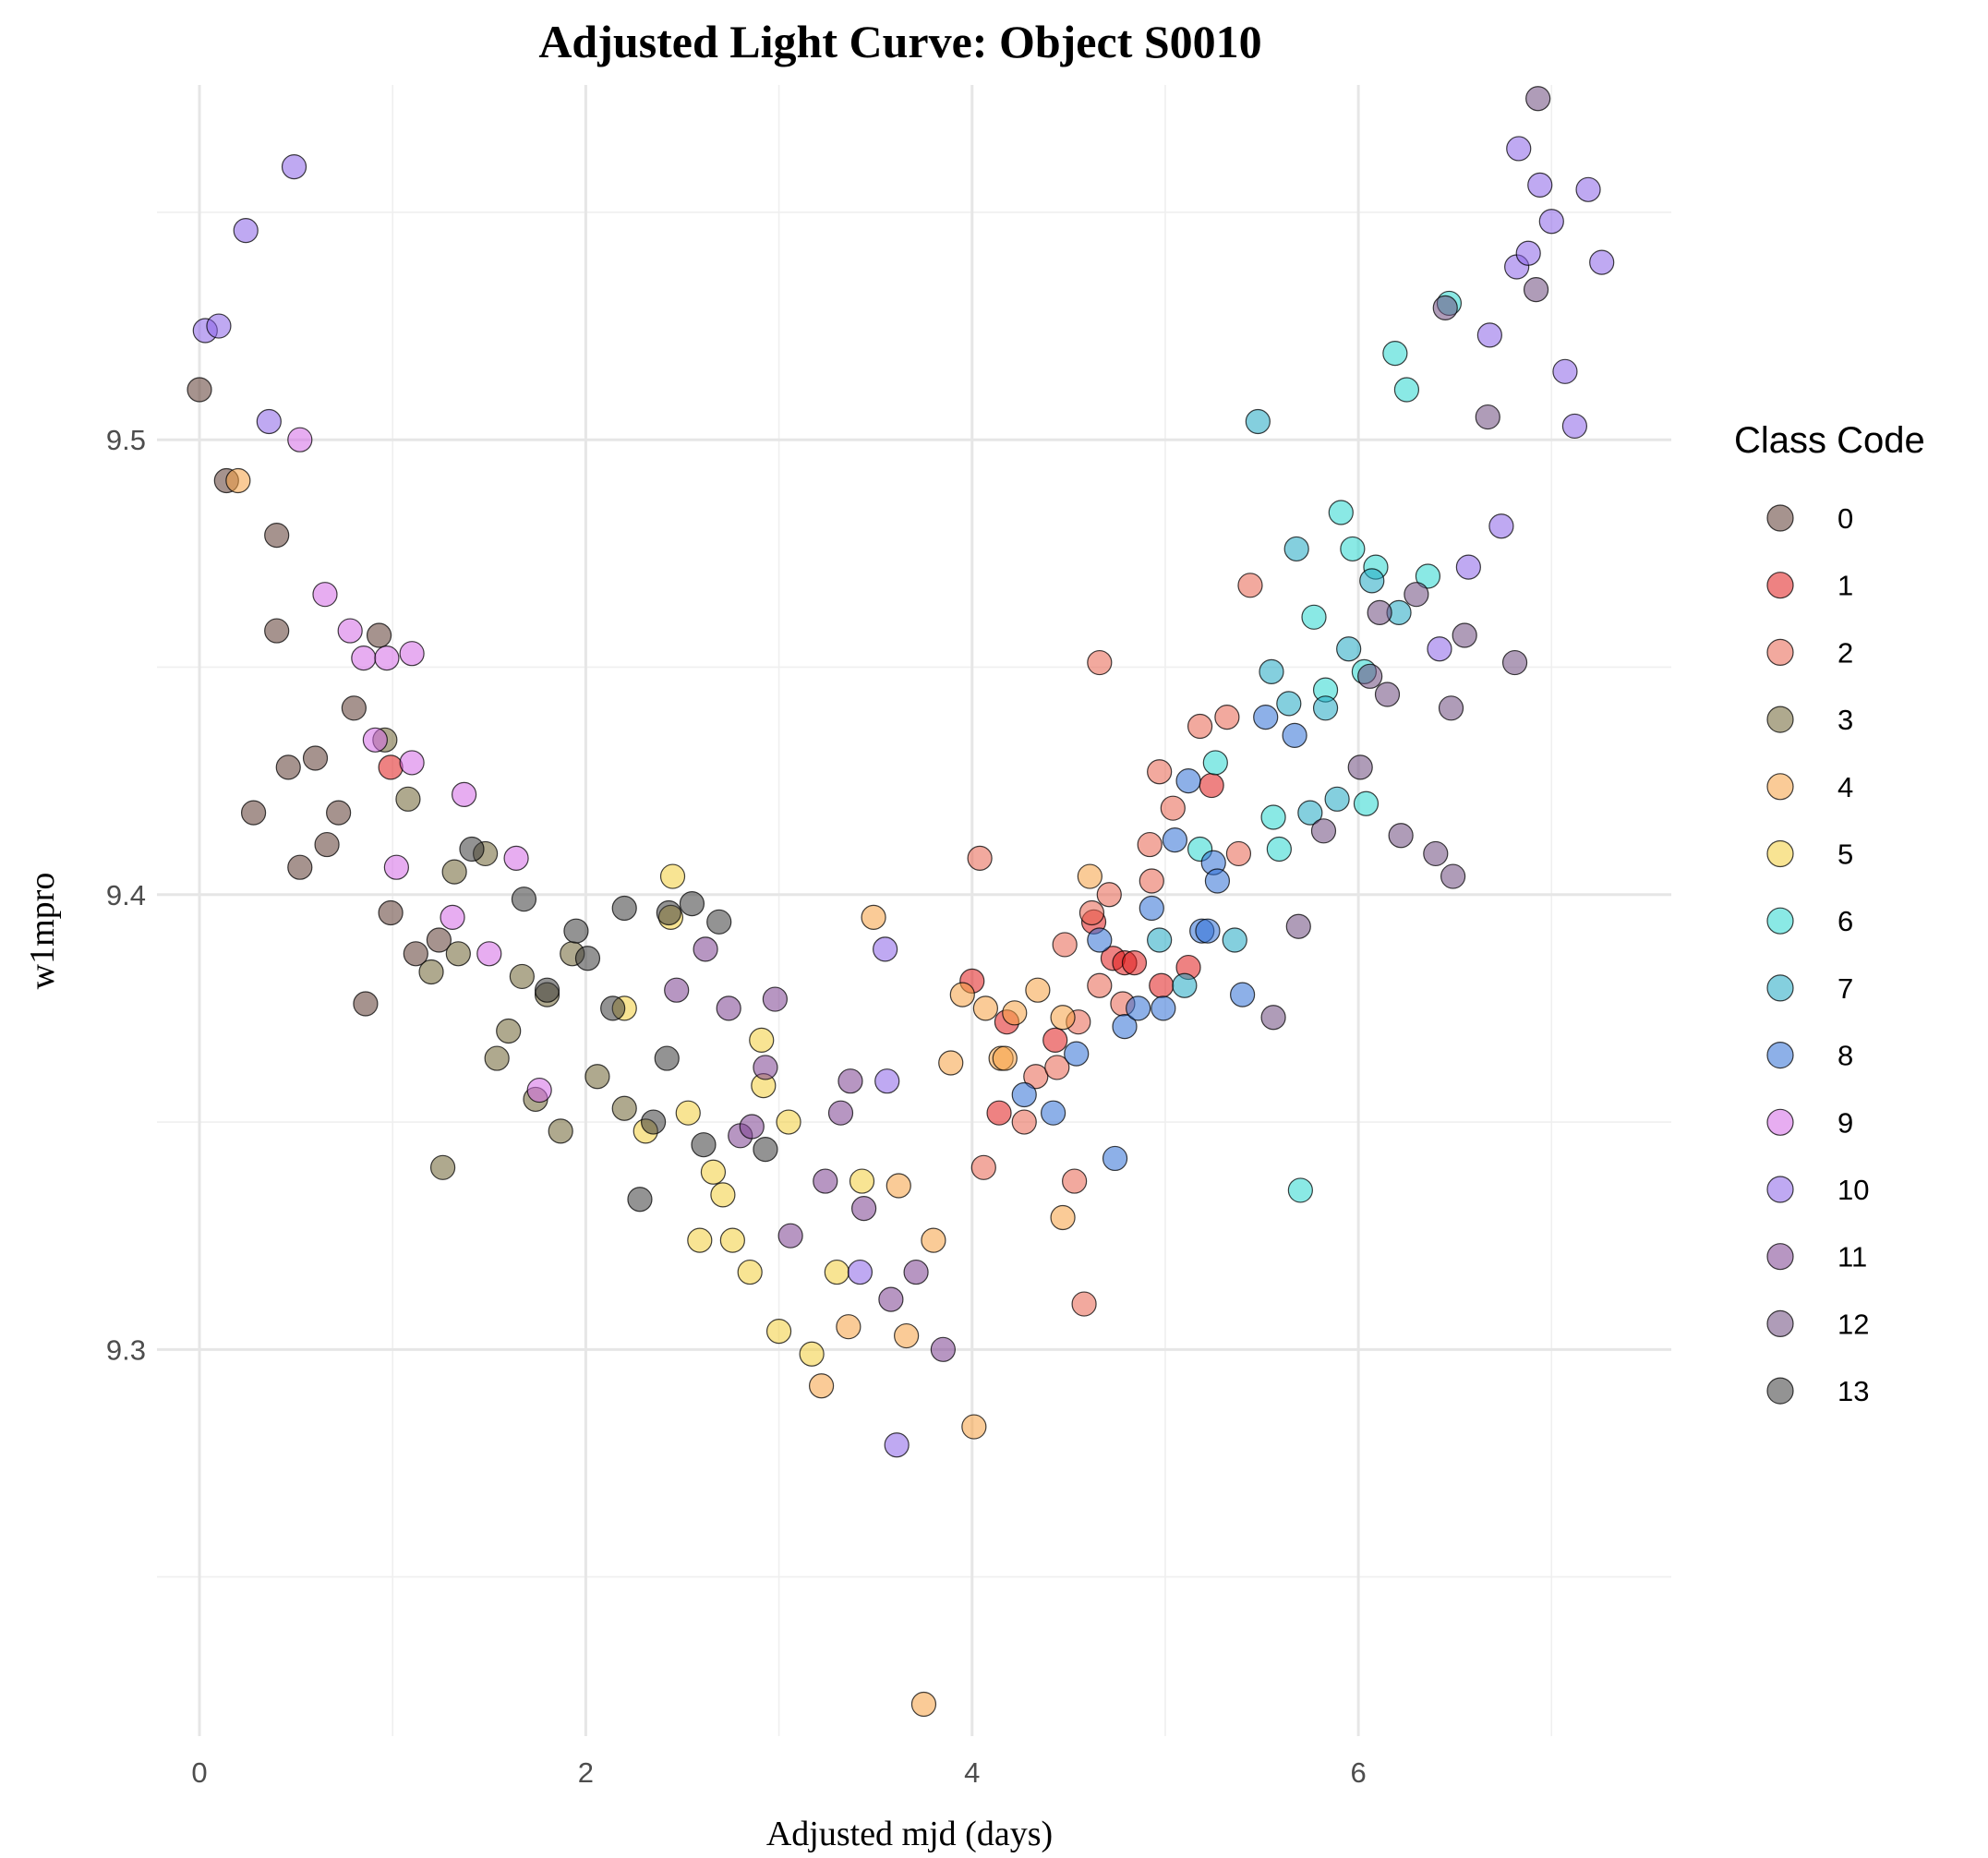 This screenshot has width=1988, height=1858. What do you see at coordinates (586, 1772) in the screenshot?
I see `x-tick-label: 2` at bounding box center [586, 1772].